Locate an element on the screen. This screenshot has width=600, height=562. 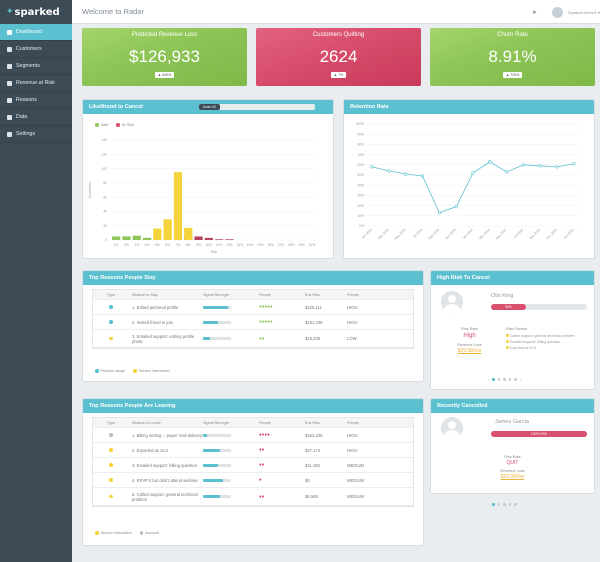
app-logo: ✦ sparked is located at coordinates (33, 12).